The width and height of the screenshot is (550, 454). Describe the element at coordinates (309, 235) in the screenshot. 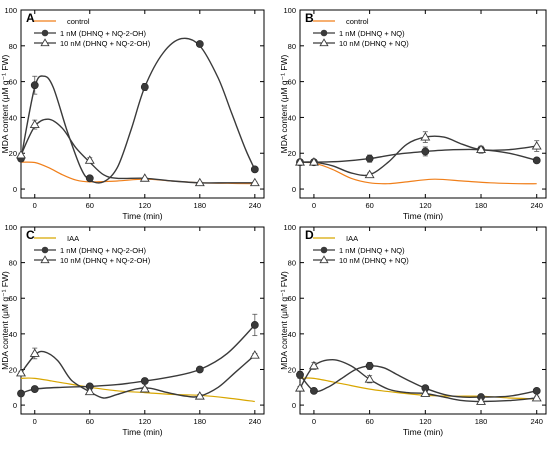

I see `panel-letter: D` at that location.